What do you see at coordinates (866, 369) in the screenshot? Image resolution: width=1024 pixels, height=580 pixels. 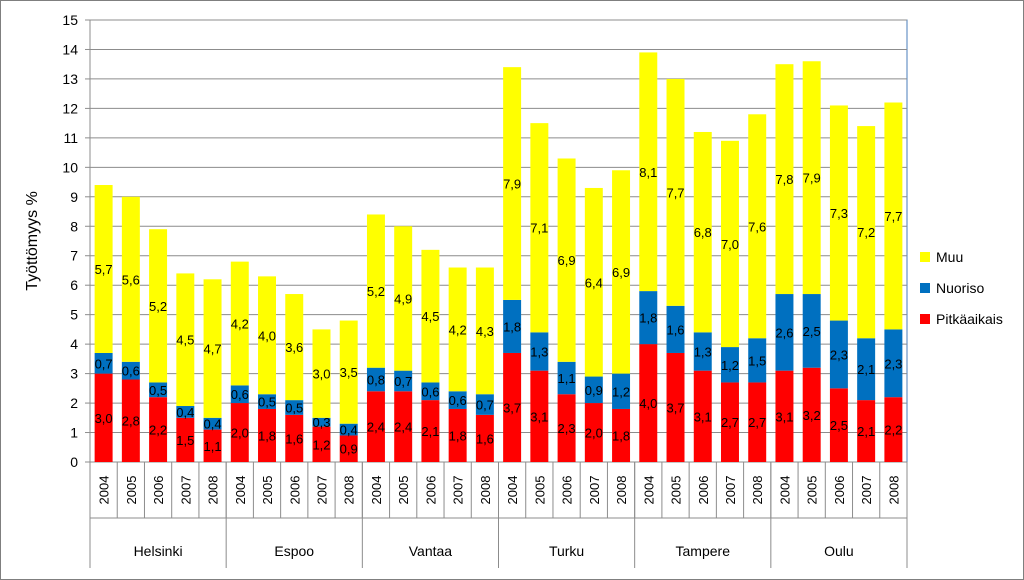 I see `data-label: 2,1` at bounding box center [866, 369].